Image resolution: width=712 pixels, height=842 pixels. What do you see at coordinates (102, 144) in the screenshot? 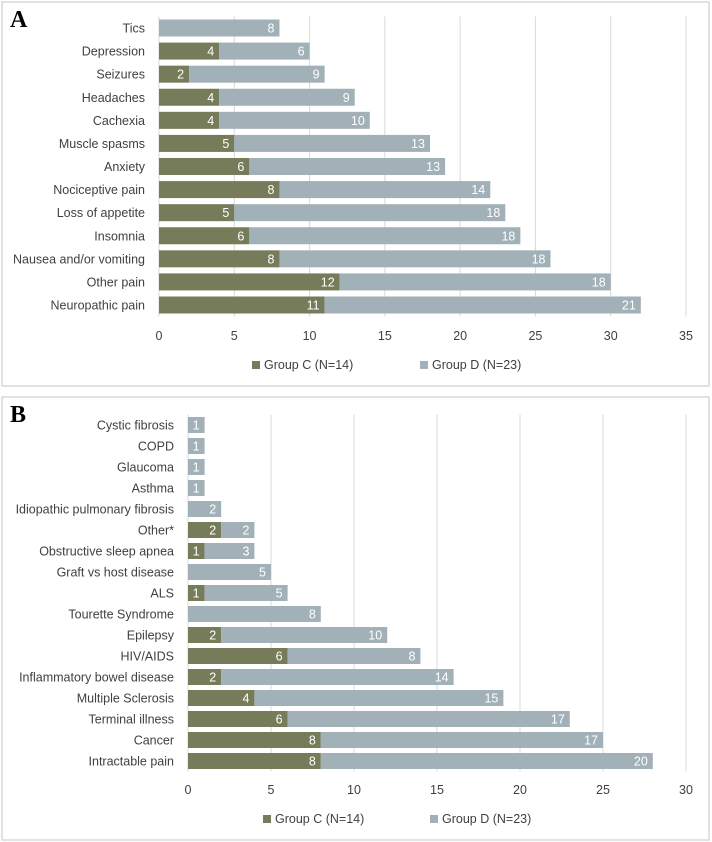
I see `category-label: Muscle spasms` at bounding box center [102, 144].